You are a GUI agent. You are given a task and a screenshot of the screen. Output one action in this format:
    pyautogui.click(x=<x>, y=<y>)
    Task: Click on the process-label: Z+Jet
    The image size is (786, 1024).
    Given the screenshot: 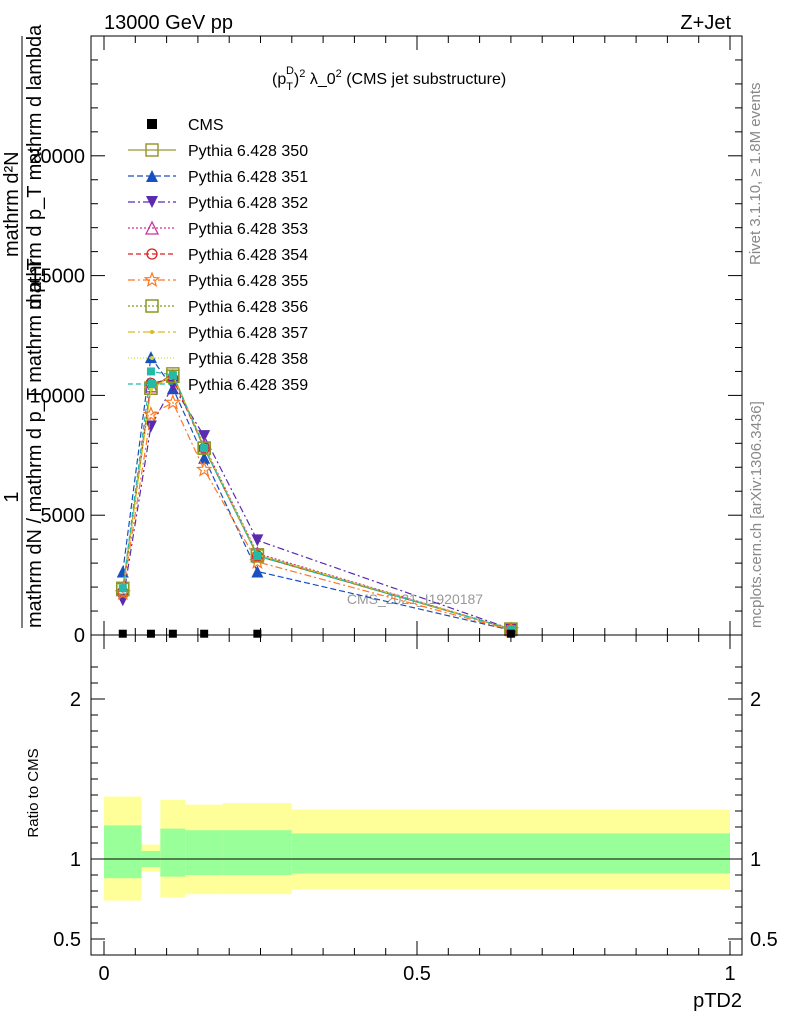 What is the action you would take?
    pyautogui.click(x=705, y=23)
    